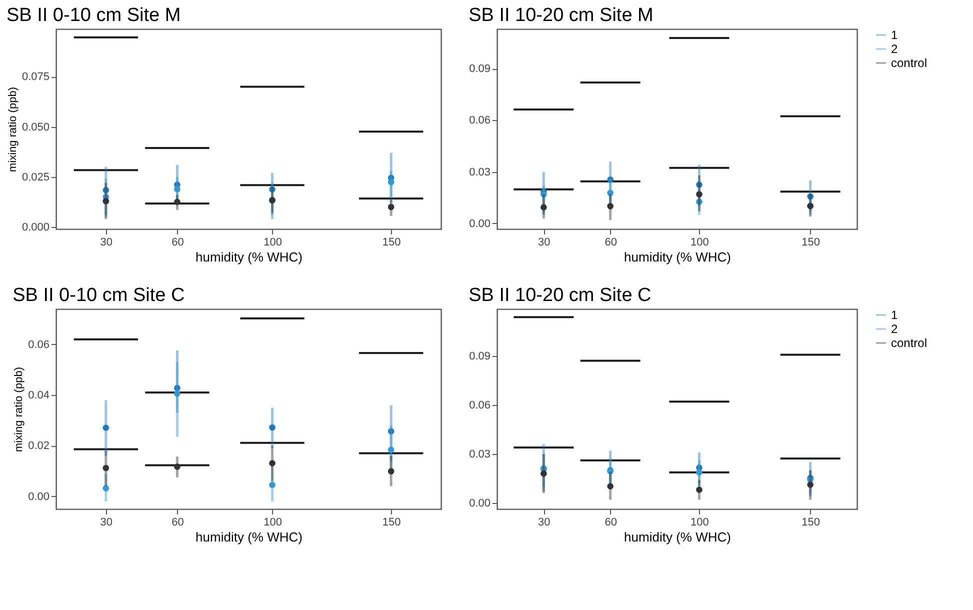 The image size is (973, 610). What do you see at coordinates (561, 15) in the screenshot?
I see `chart-title: SB II 10-20 cm Site M` at bounding box center [561, 15].